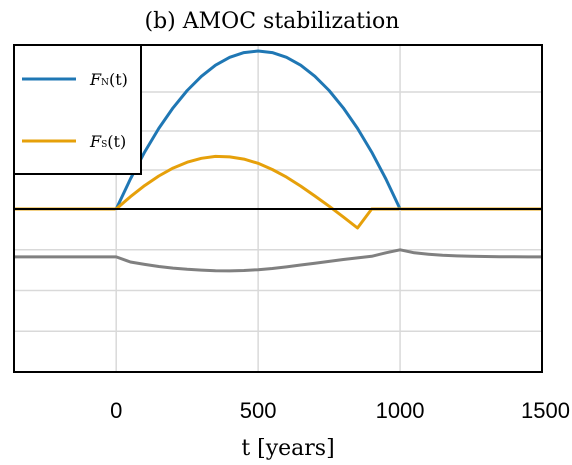 This screenshot has height=465, width=572. I want to click on legend: FN(t) FS(t), so click(77, 109).